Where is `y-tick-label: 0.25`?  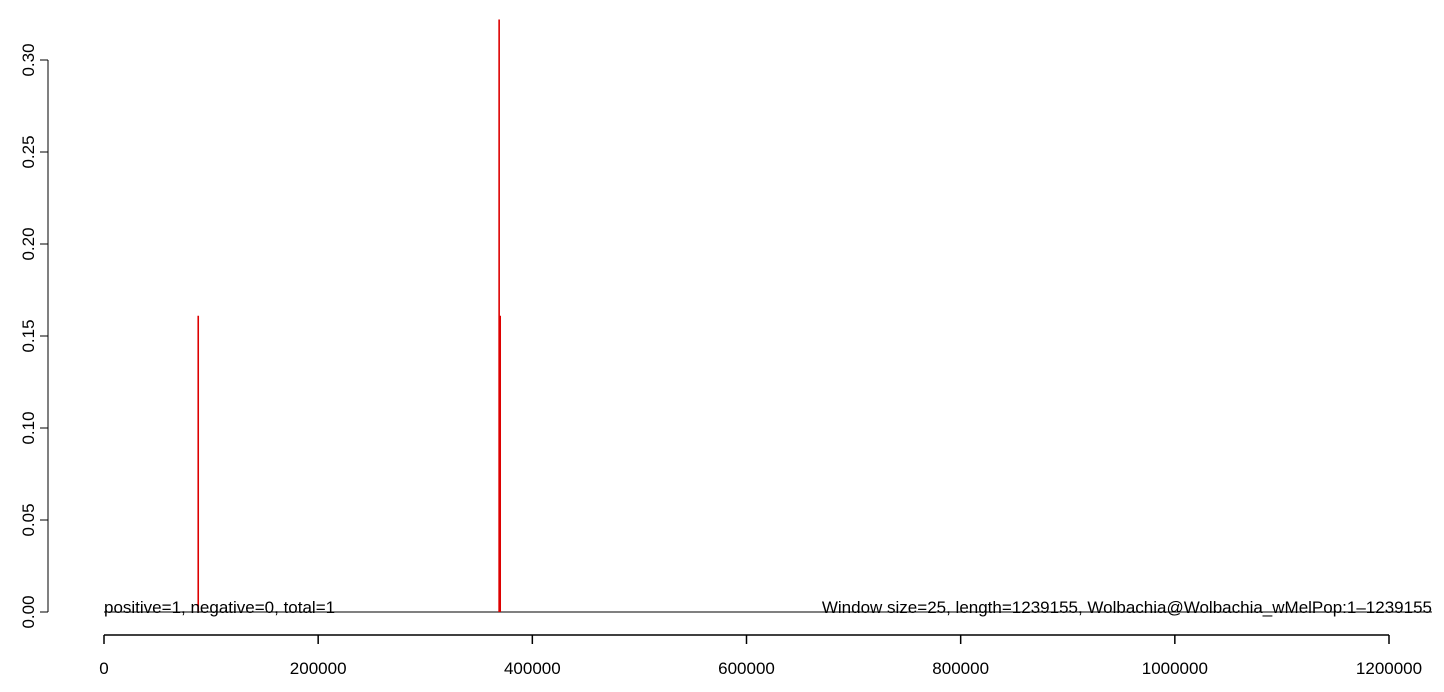 y-tick-label: 0.25 is located at coordinates (28, 151).